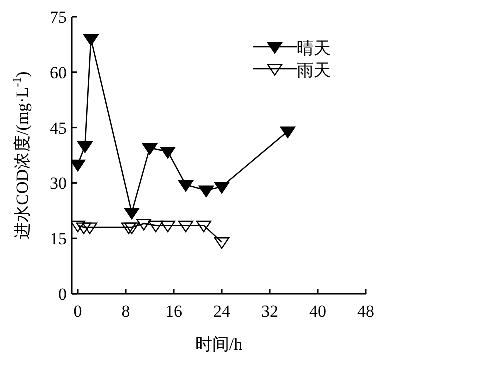 The width and height of the screenshot is (489, 379). What do you see at coordinates (126, 312) in the screenshot?
I see `x-tick-label: 8` at bounding box center [126, 312].